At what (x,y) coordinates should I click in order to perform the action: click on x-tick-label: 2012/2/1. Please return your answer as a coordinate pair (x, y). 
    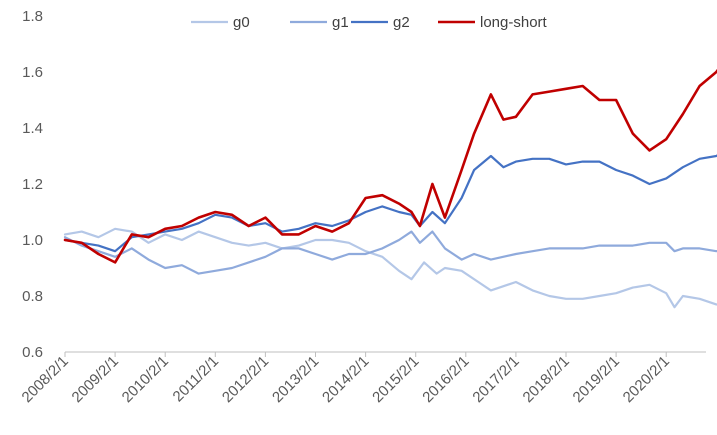
    Looking at the image, I should click on (245, 379).